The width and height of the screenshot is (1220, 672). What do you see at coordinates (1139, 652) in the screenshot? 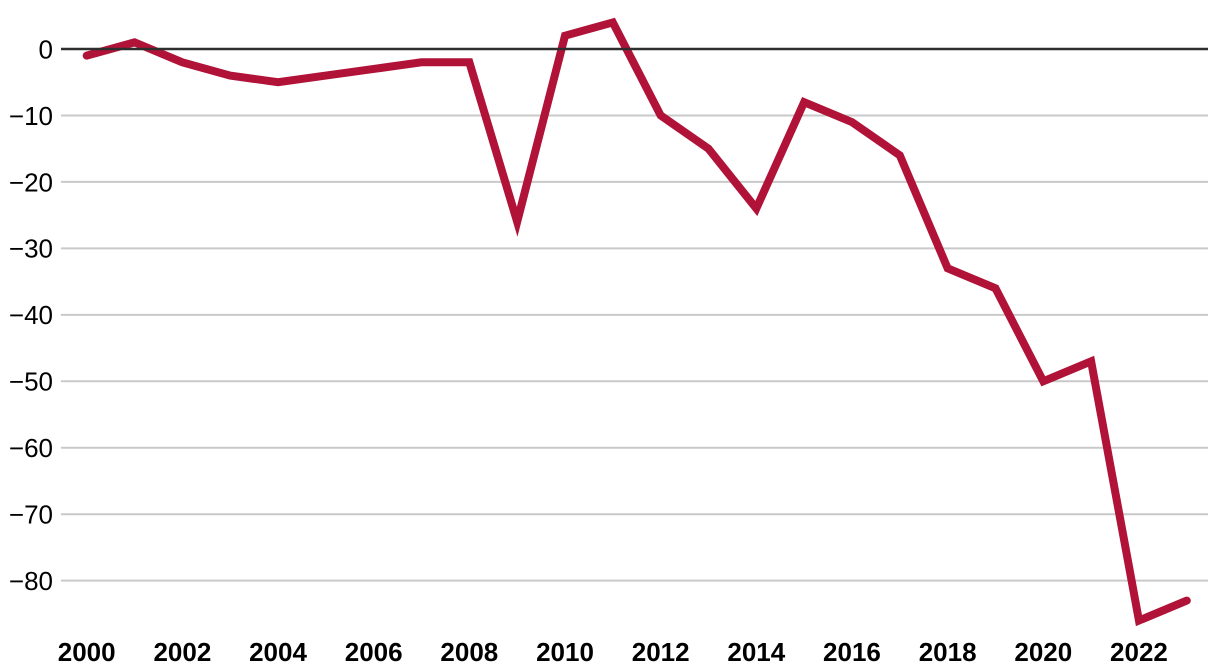
I see `x-tick-label: 2022` at bounding box center [1139, 652].